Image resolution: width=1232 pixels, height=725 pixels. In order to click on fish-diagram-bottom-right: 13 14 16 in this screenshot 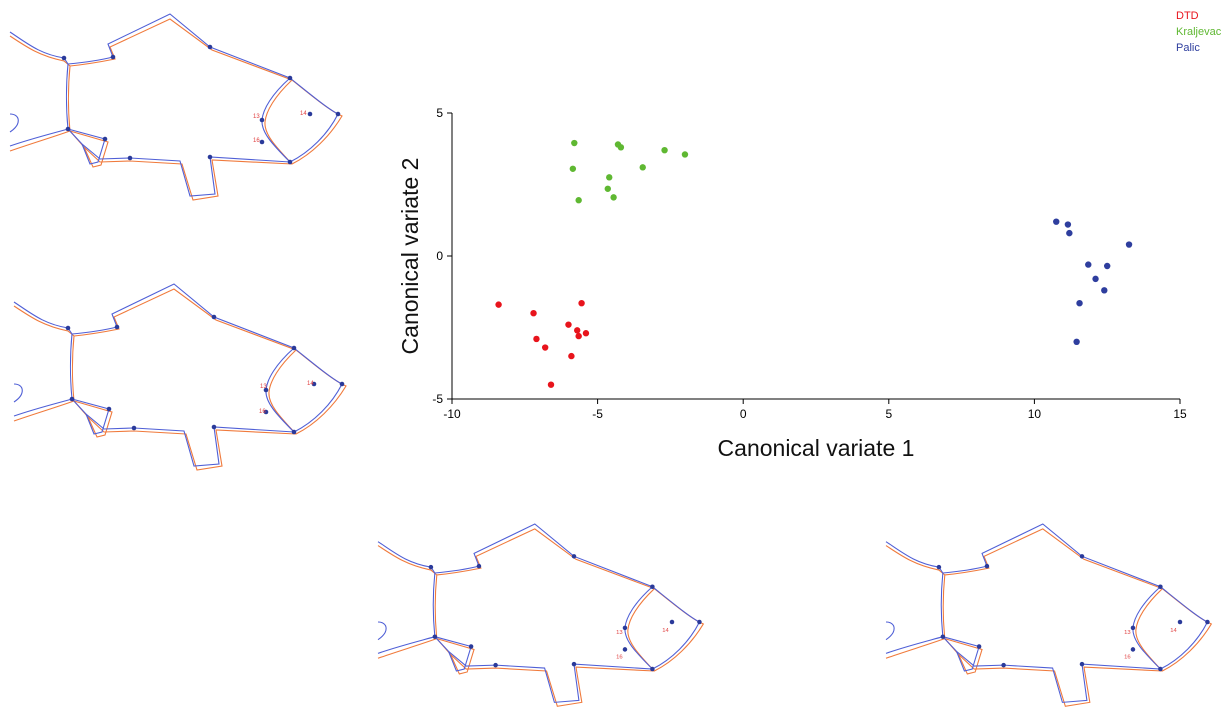, I will do `click(1048, 615)`.